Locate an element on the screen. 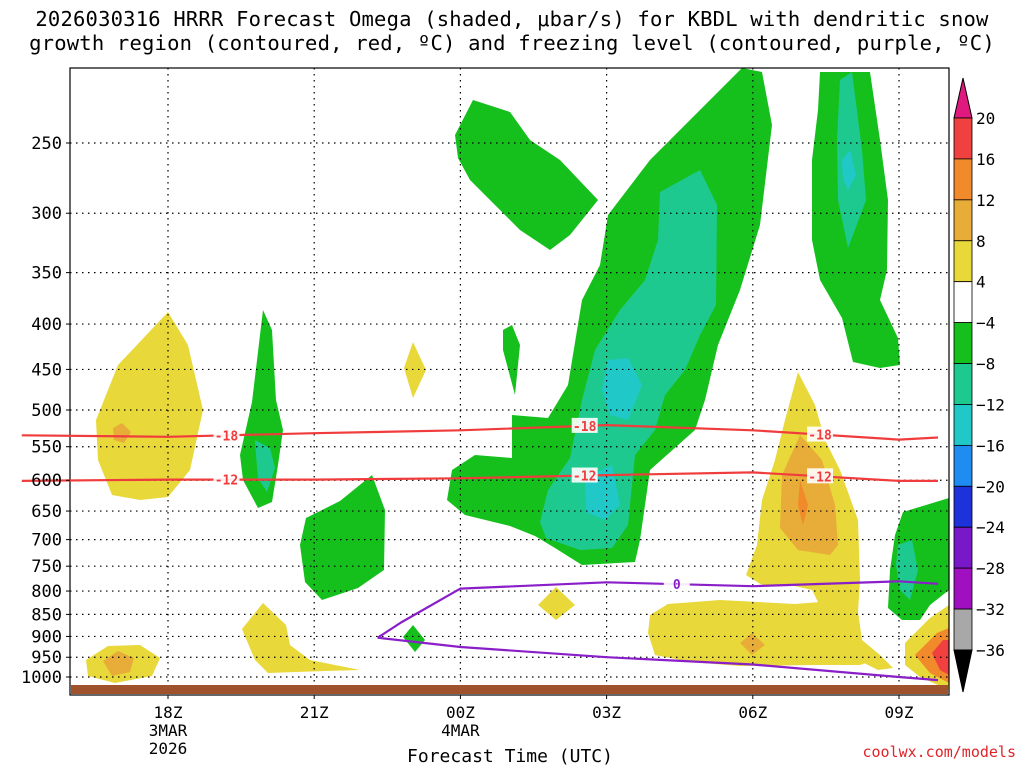  x-tick-label: 2026 is located at coordinates (168, 748).